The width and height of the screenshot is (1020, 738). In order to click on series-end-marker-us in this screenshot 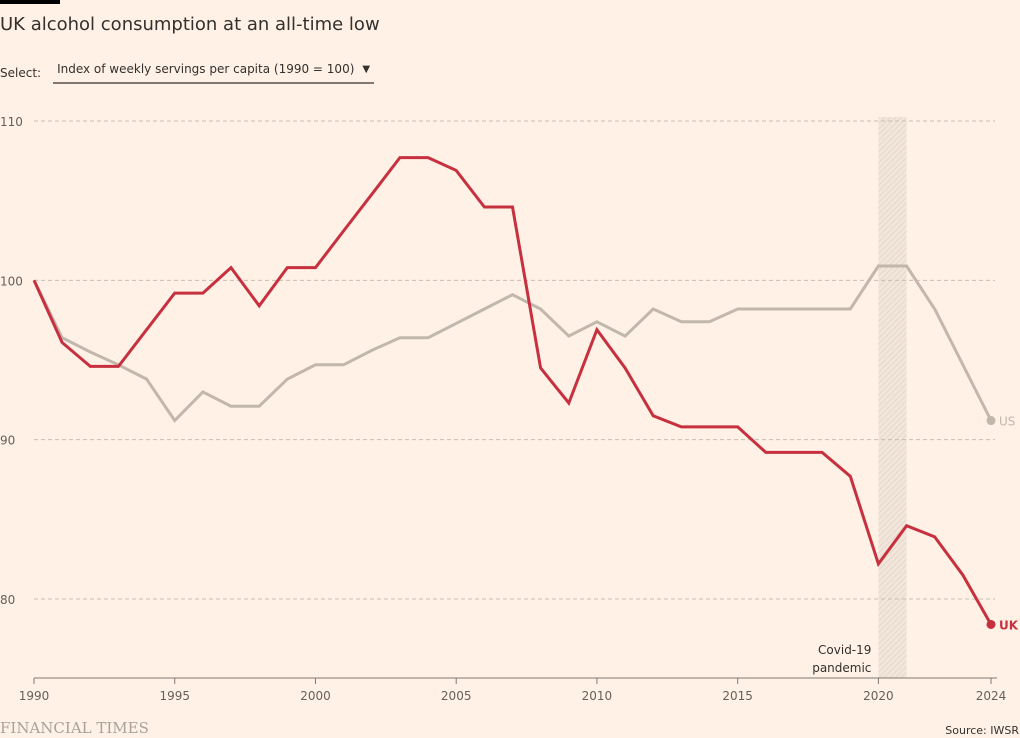, I will do `click(991, 421)`.